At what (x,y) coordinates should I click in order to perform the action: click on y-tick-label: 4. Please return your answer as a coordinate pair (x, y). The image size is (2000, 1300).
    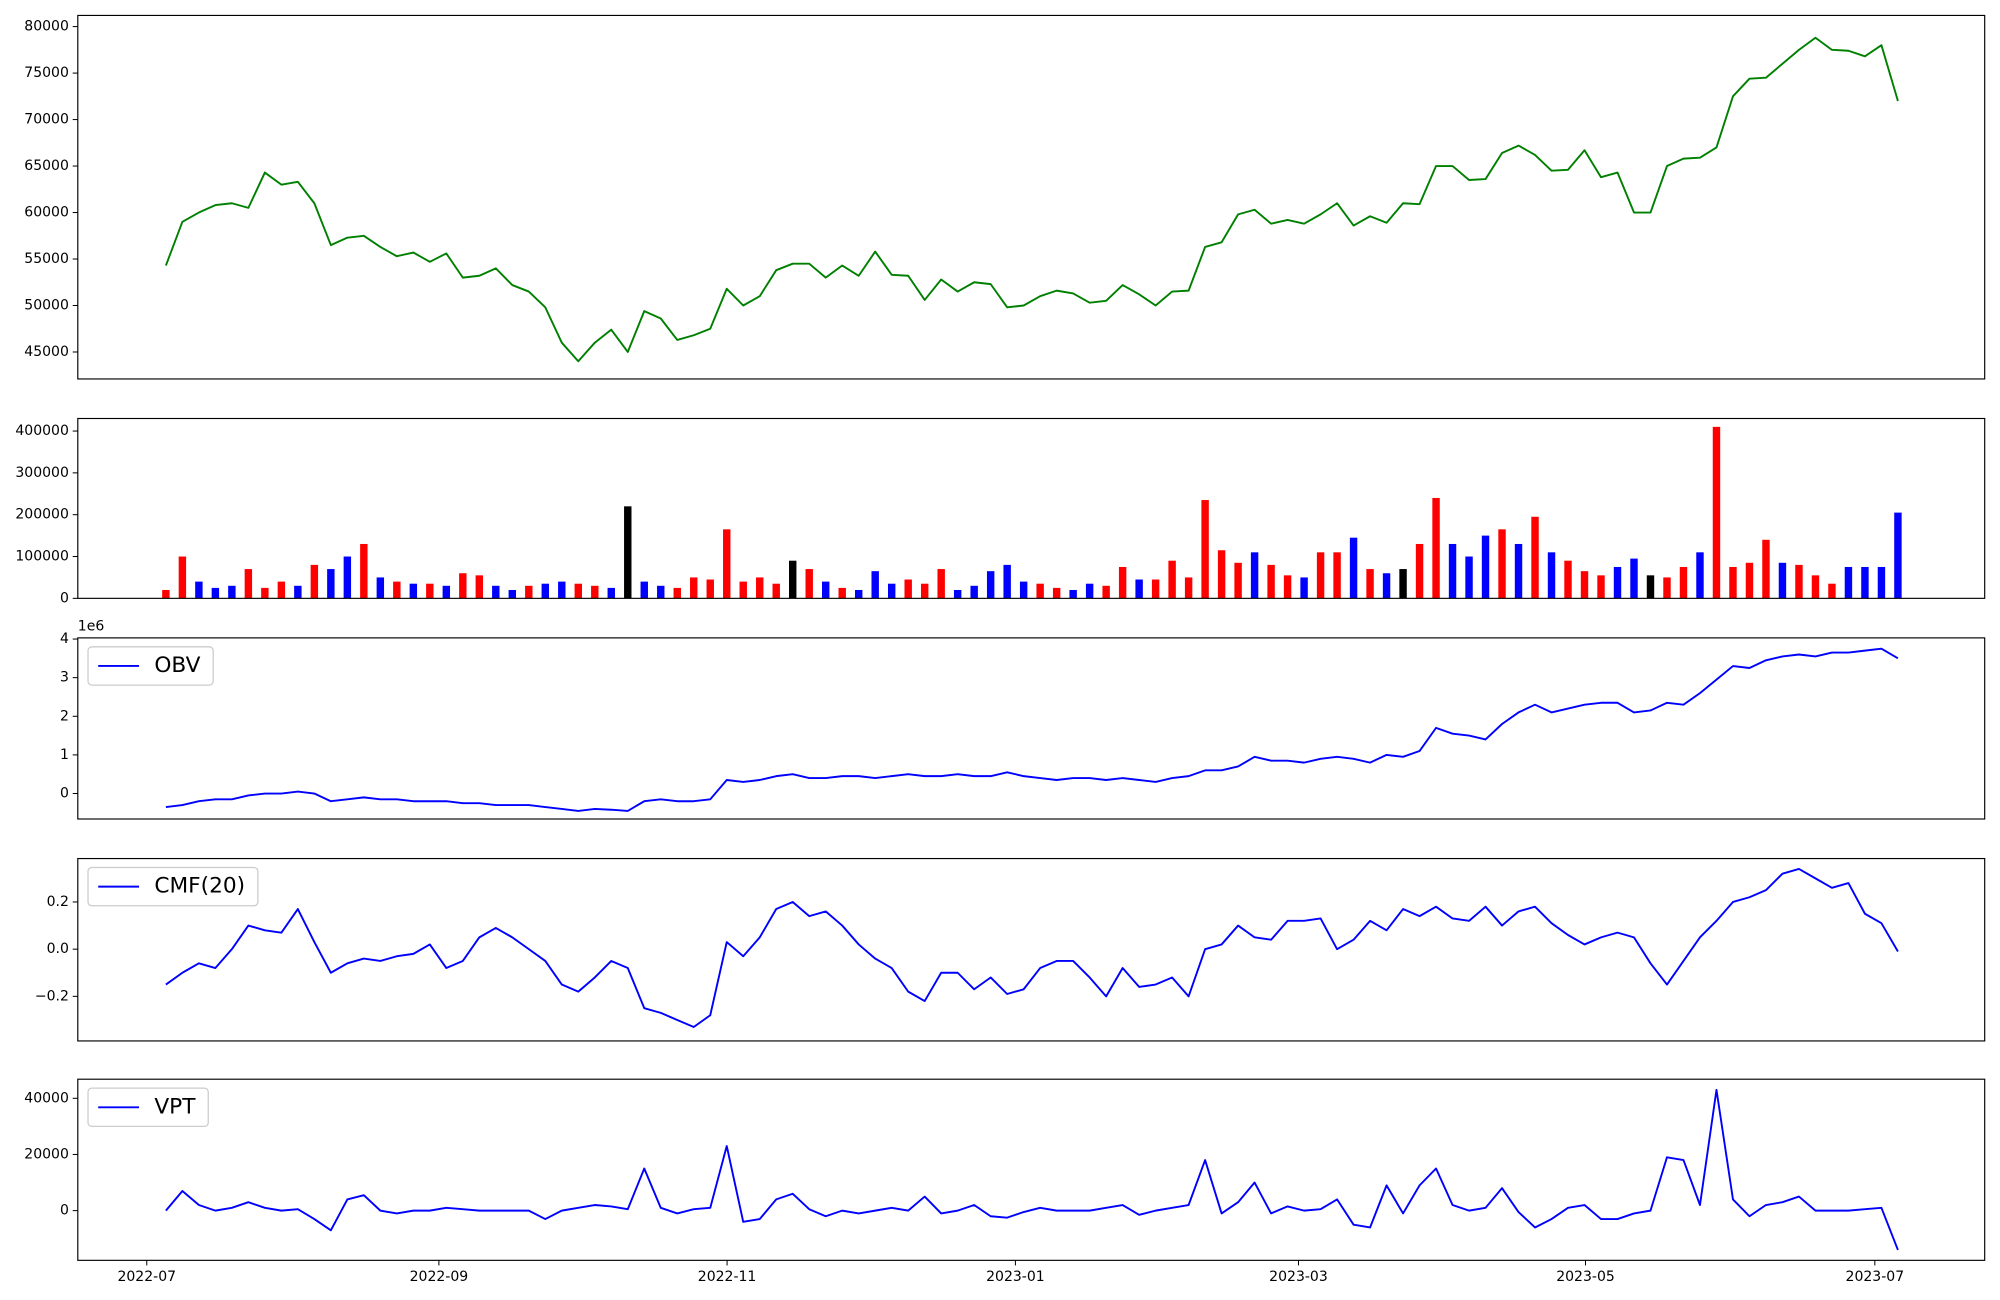
    Looking at the image, I should click on (64, 639).